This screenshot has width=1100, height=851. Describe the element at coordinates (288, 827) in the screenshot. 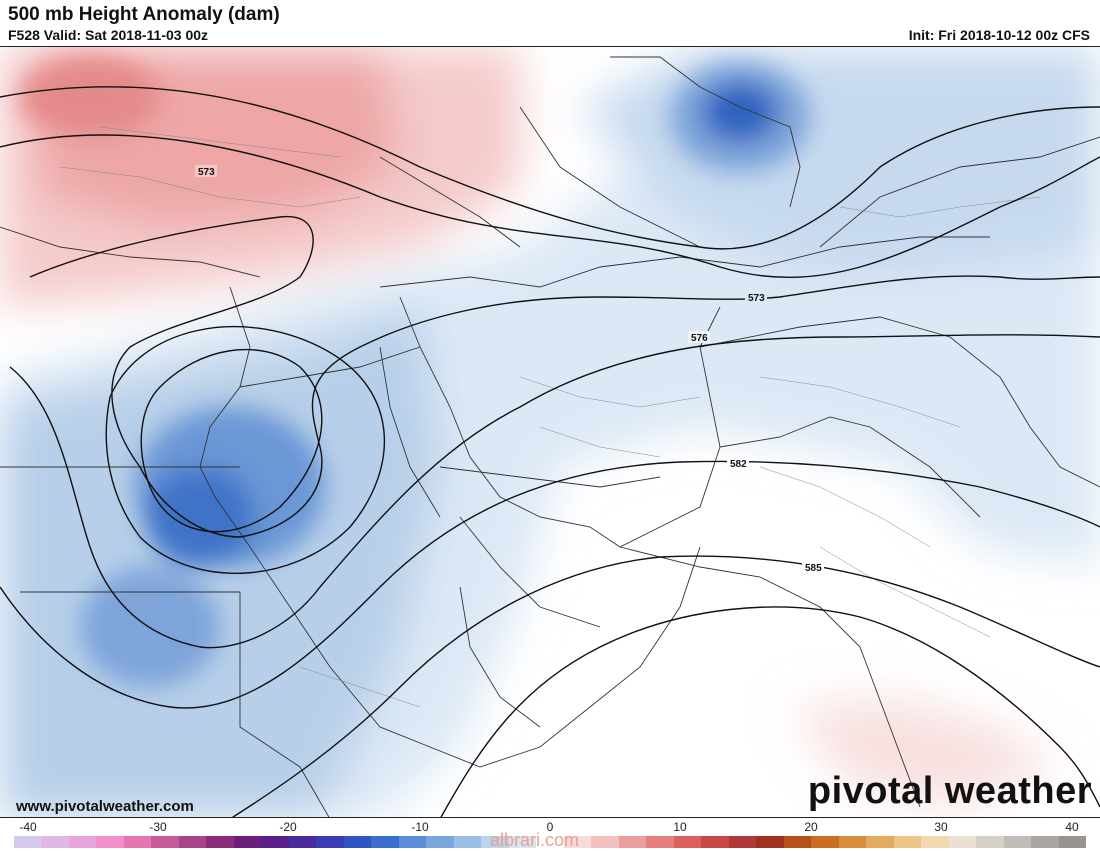

I see `colorbar-tick: -20` at that location.